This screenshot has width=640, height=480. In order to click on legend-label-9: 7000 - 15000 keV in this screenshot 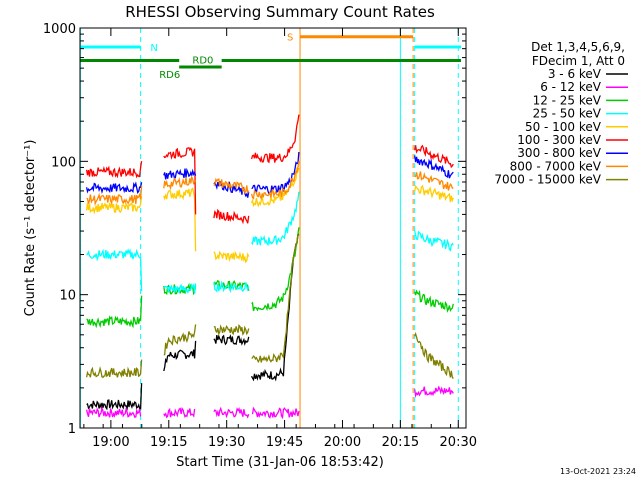, I will do `click(547, 180)`.